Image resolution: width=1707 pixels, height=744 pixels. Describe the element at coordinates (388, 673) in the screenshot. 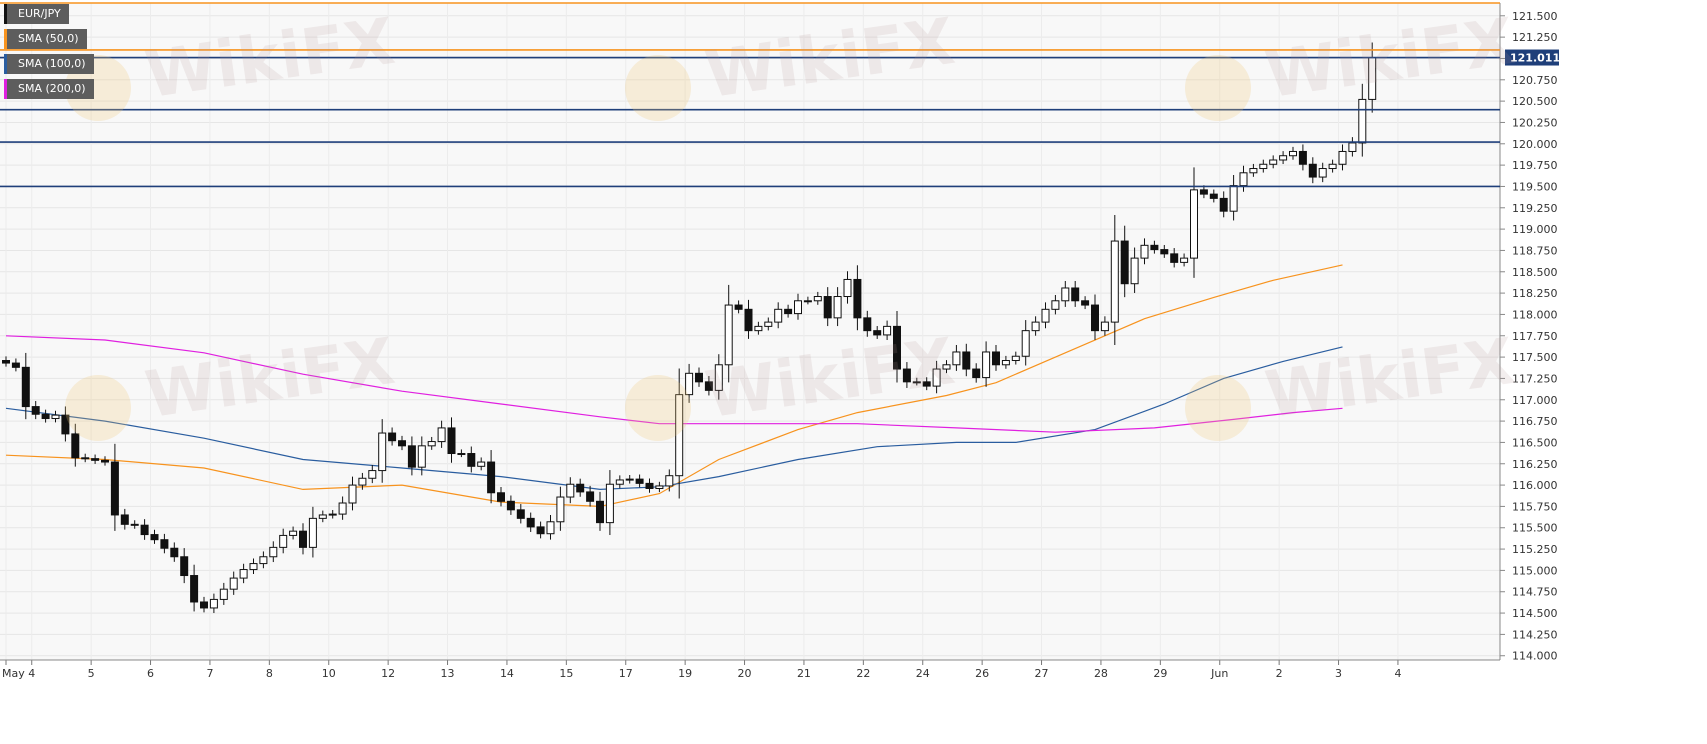

I see `x-tick-label: 12` at that location.